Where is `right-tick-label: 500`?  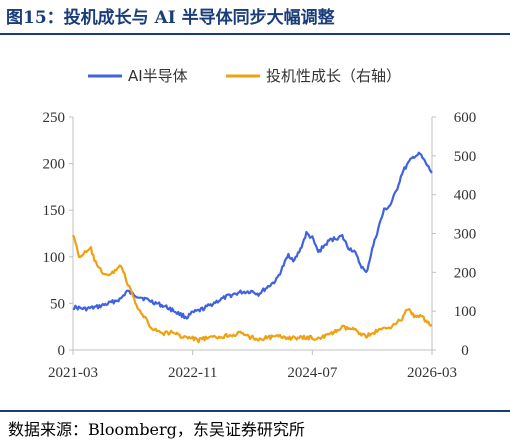 right-tick-label: 500 is located at coordinates (465, 157).